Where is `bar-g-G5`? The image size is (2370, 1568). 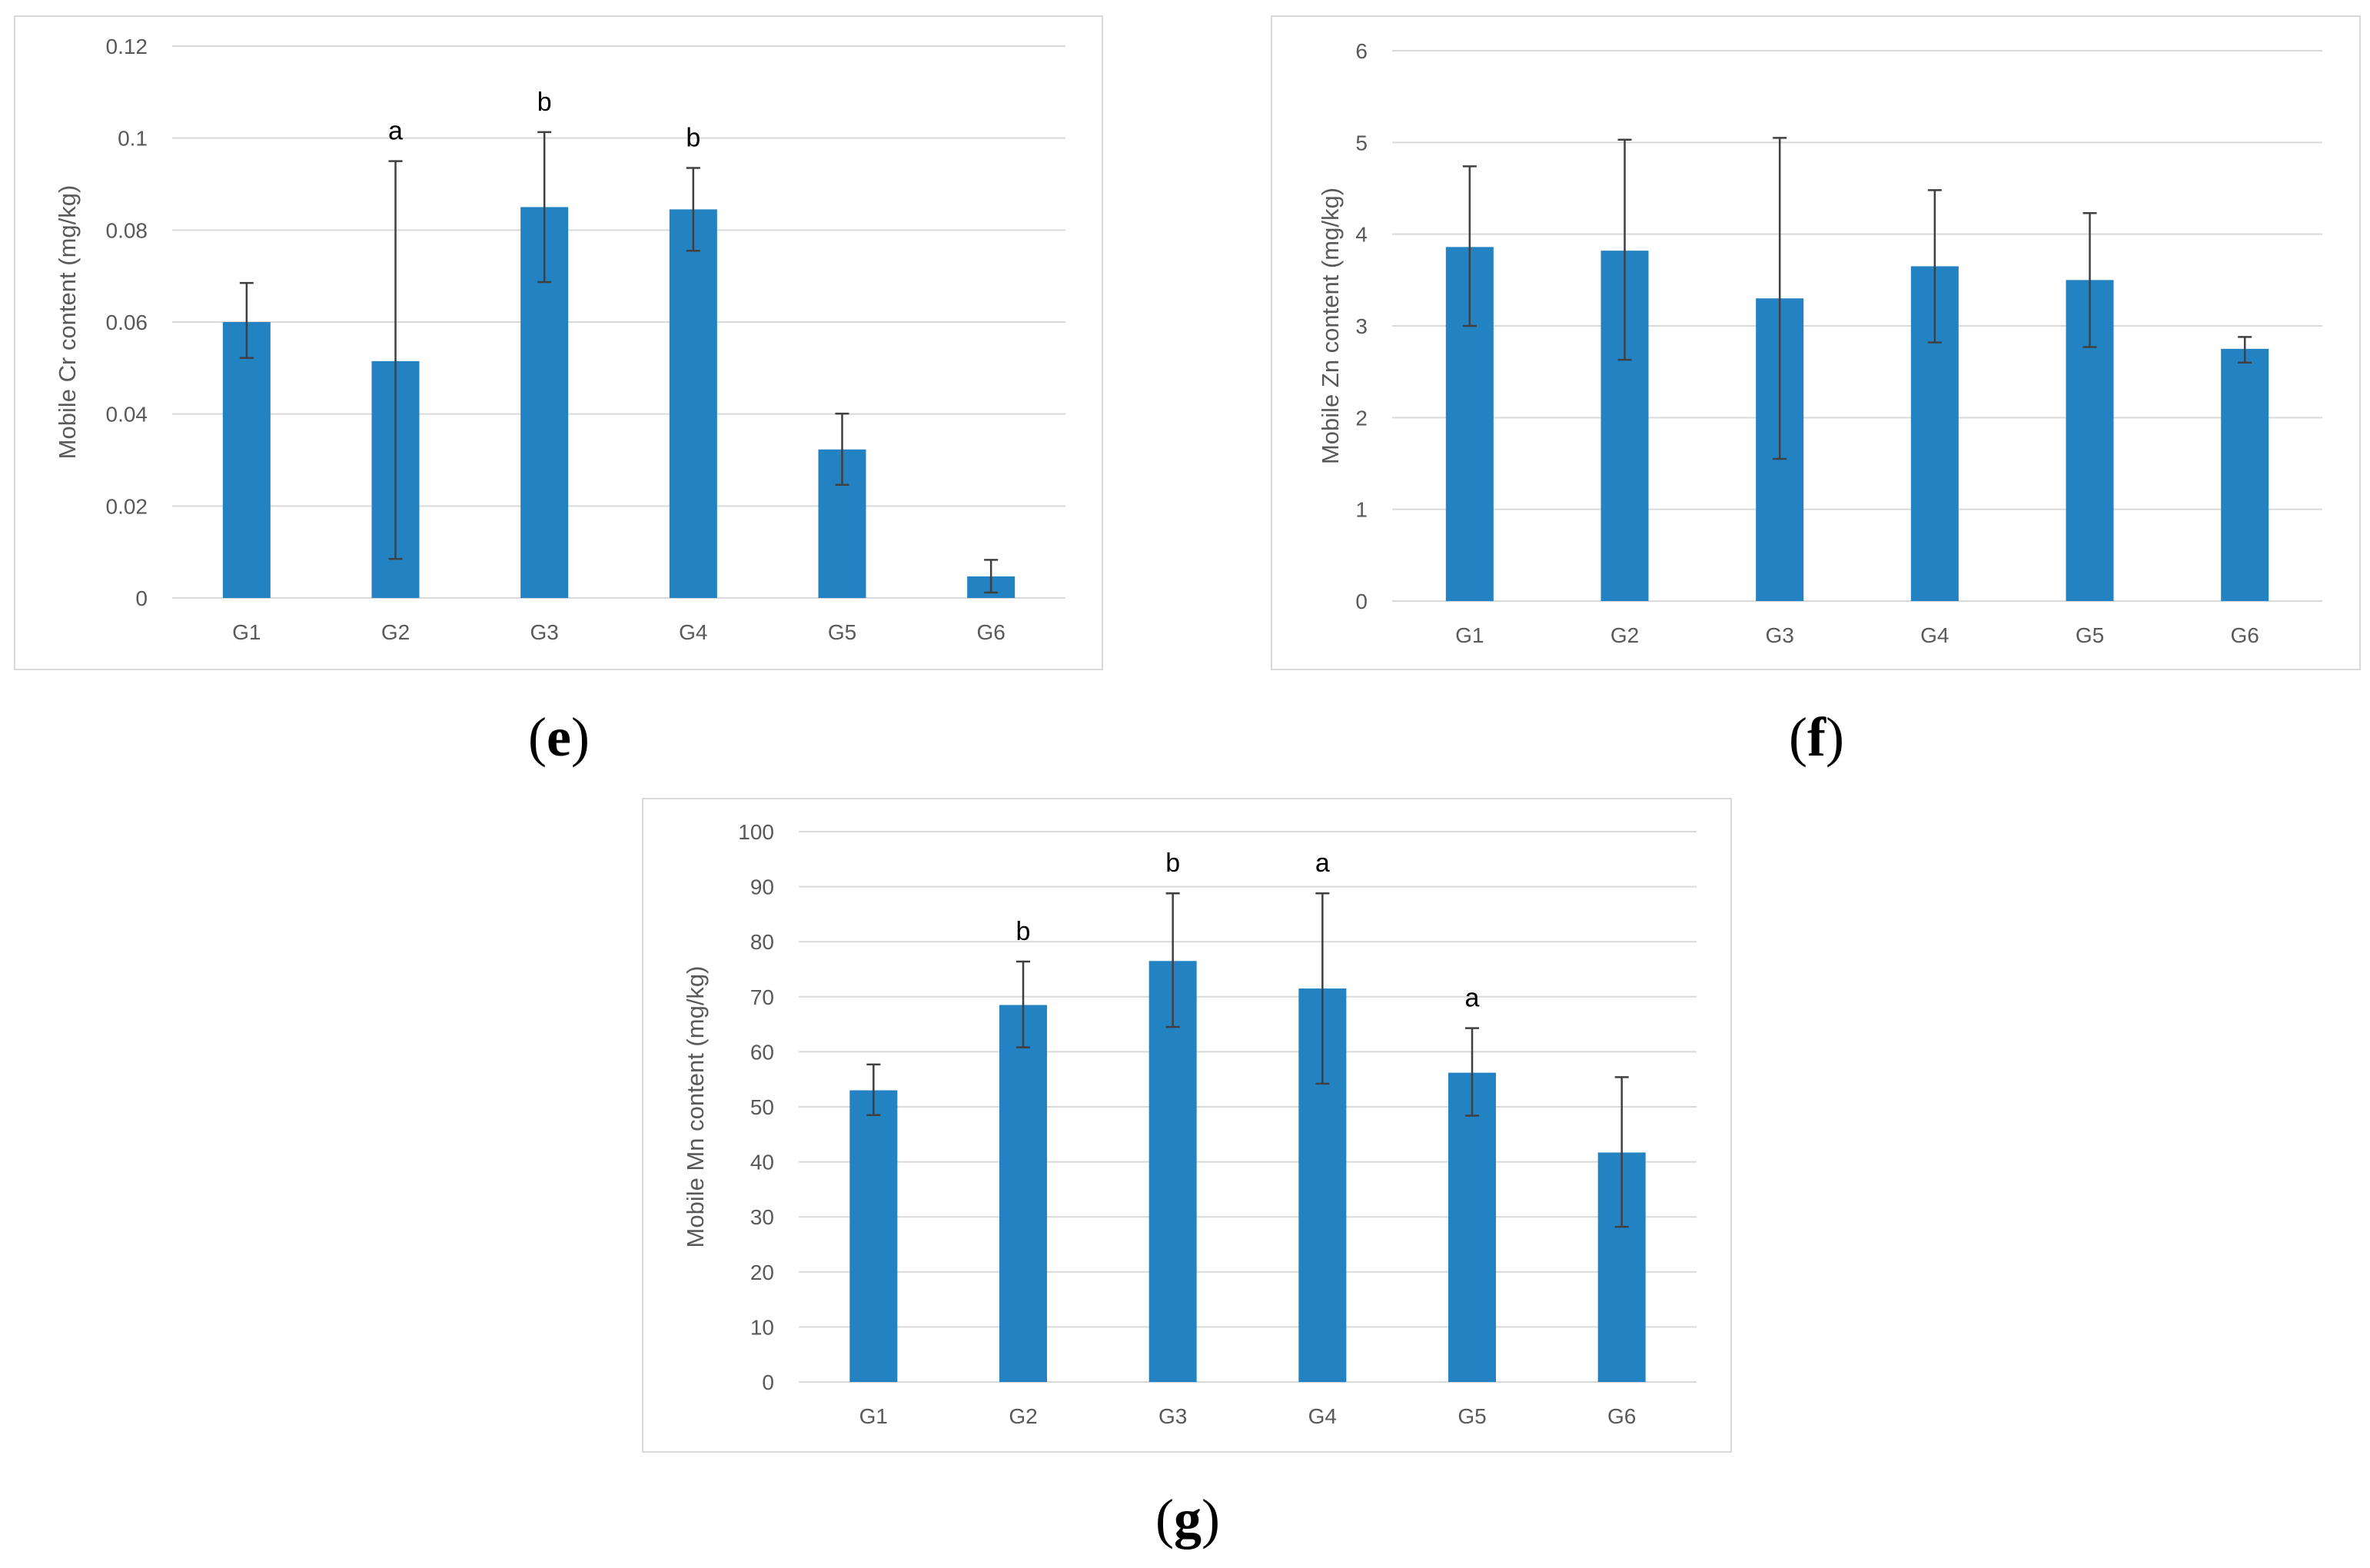 bar-g-G5 is located at coordinates (1472, 1227).